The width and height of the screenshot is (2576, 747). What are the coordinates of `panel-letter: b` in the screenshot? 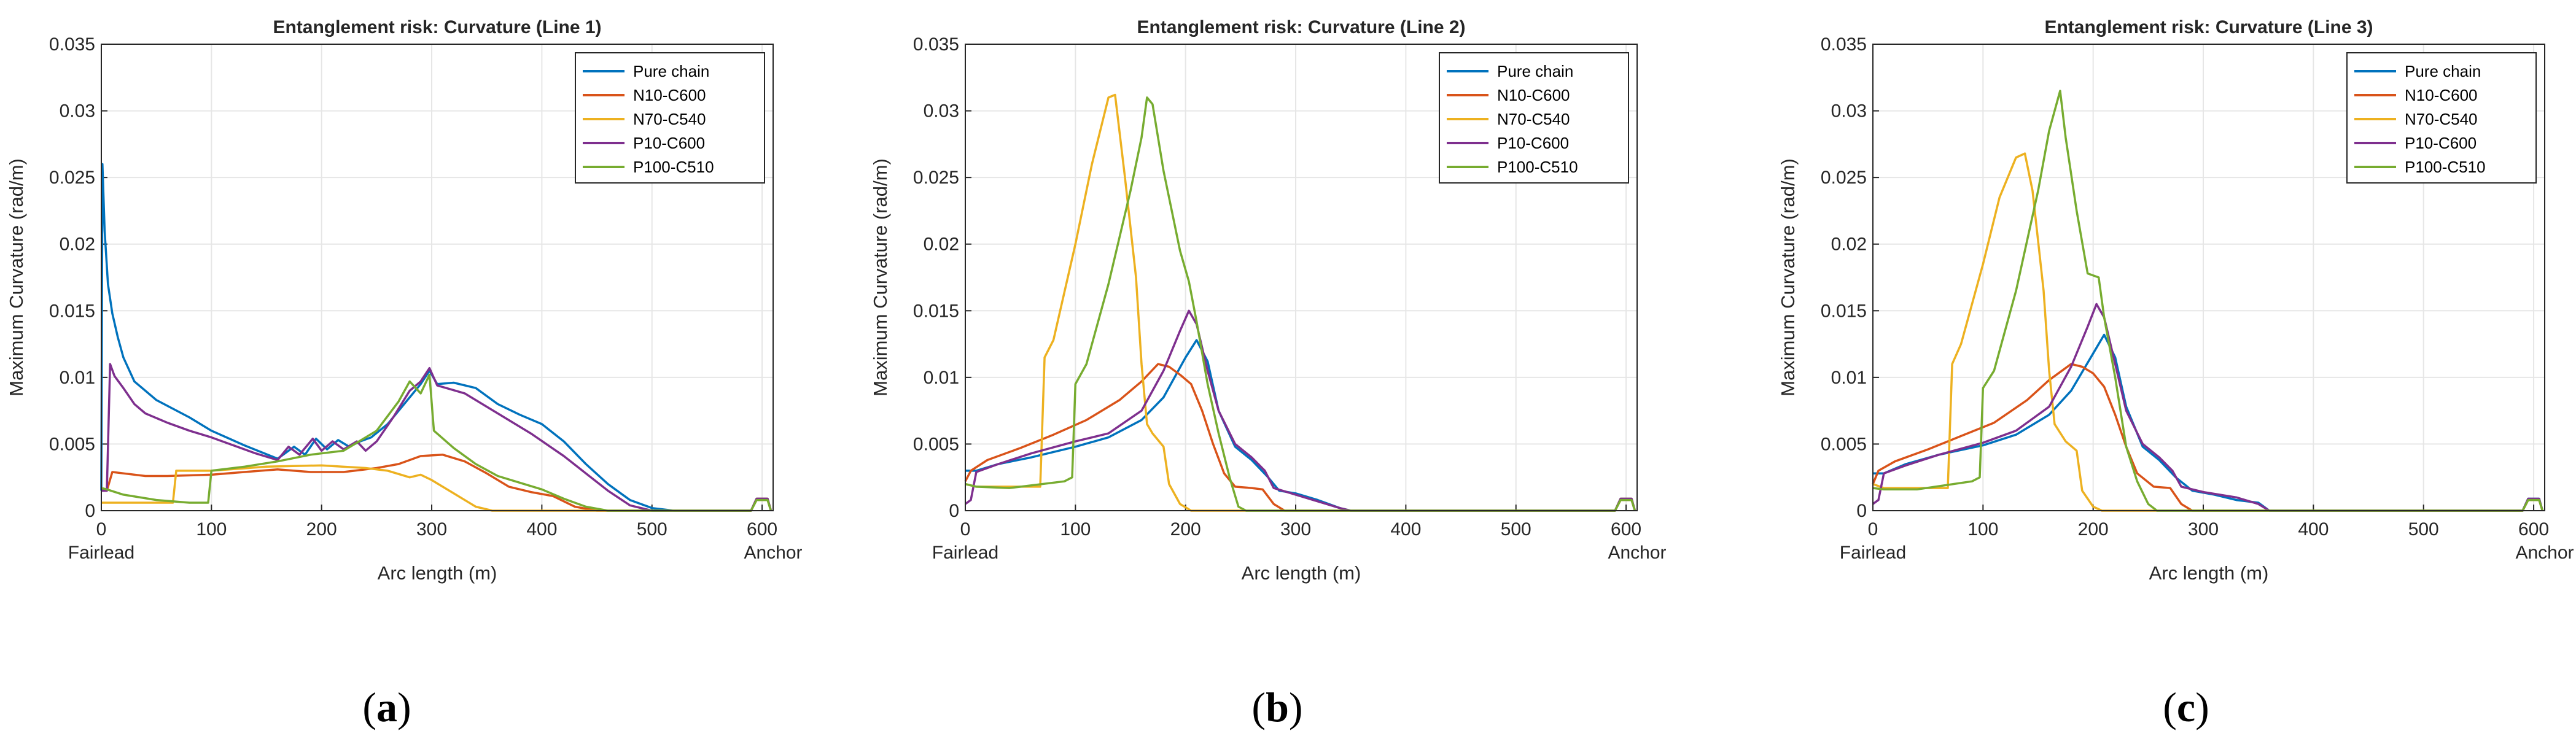 It's located at (1277, 707).